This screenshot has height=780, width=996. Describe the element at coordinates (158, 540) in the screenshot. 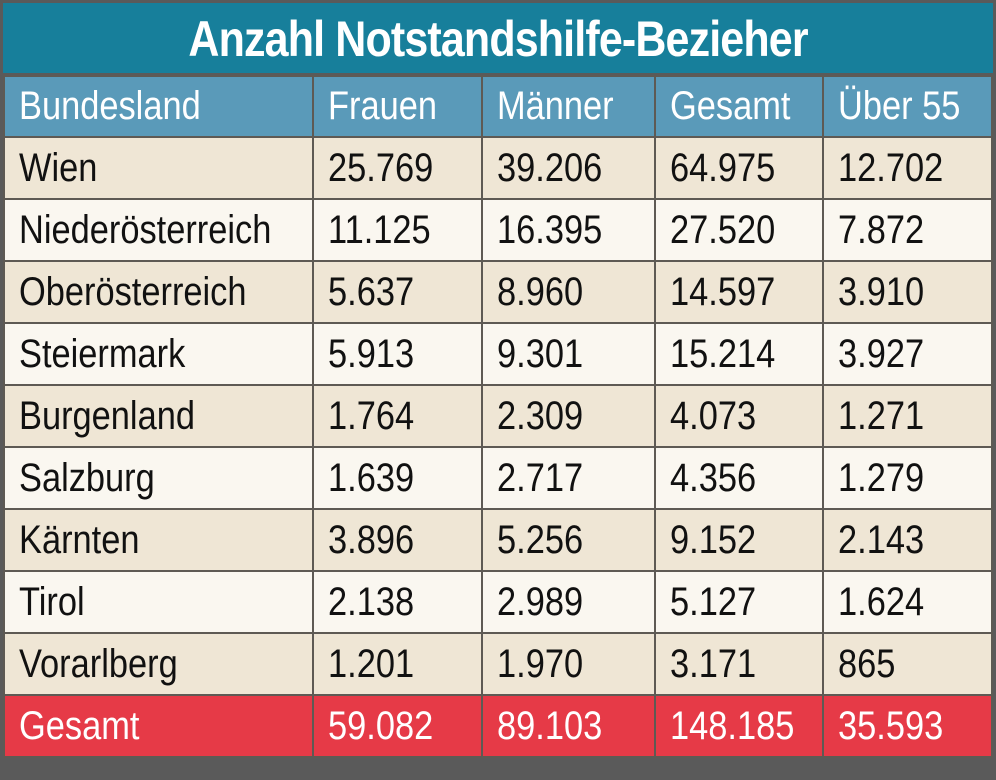

I see `row-label-cell: Kärnten` at that location.